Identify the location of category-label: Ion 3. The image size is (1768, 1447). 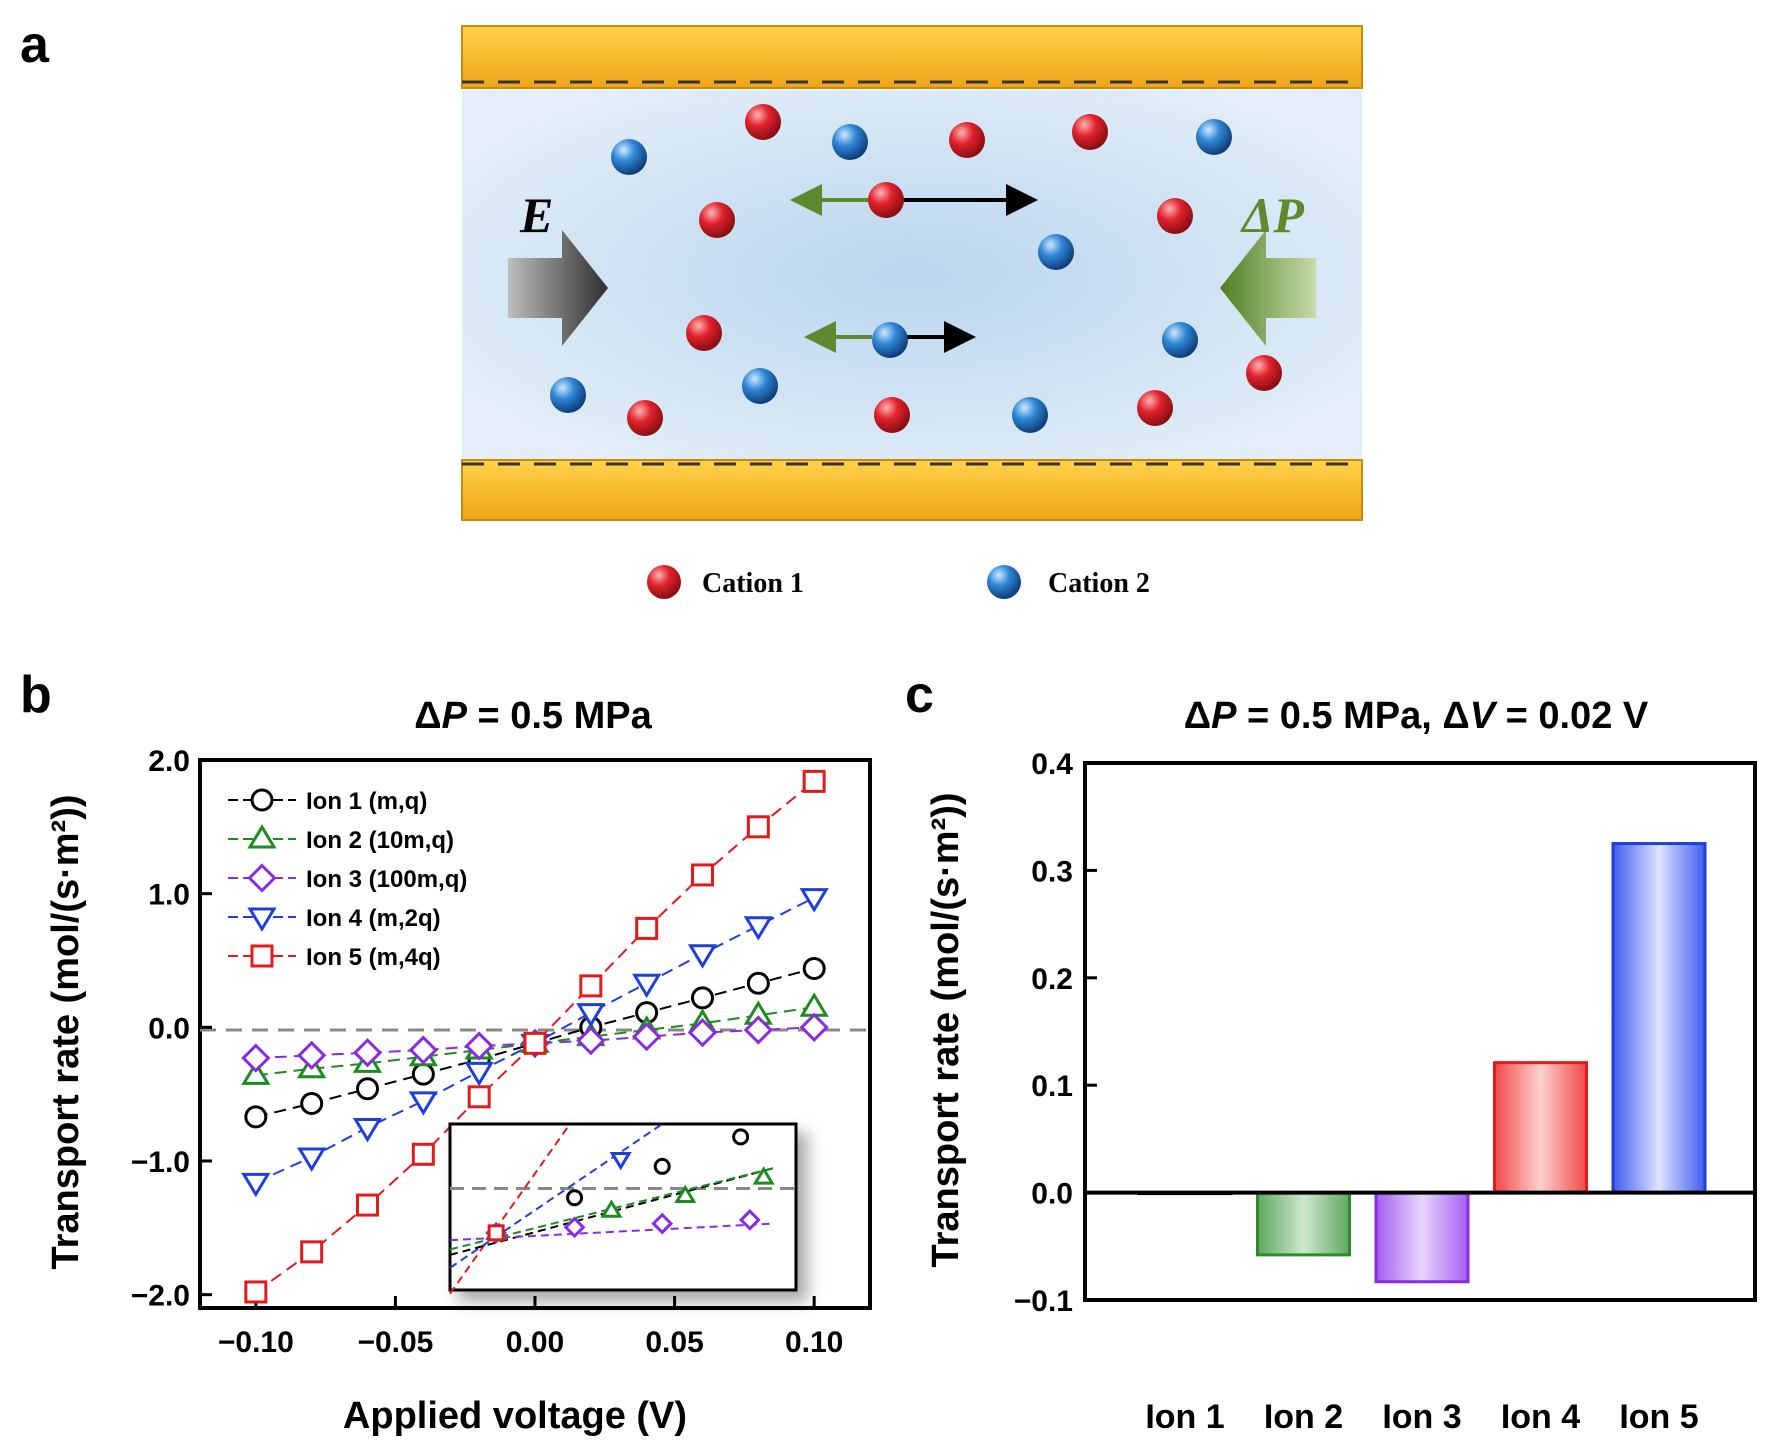
(1421, 1417).